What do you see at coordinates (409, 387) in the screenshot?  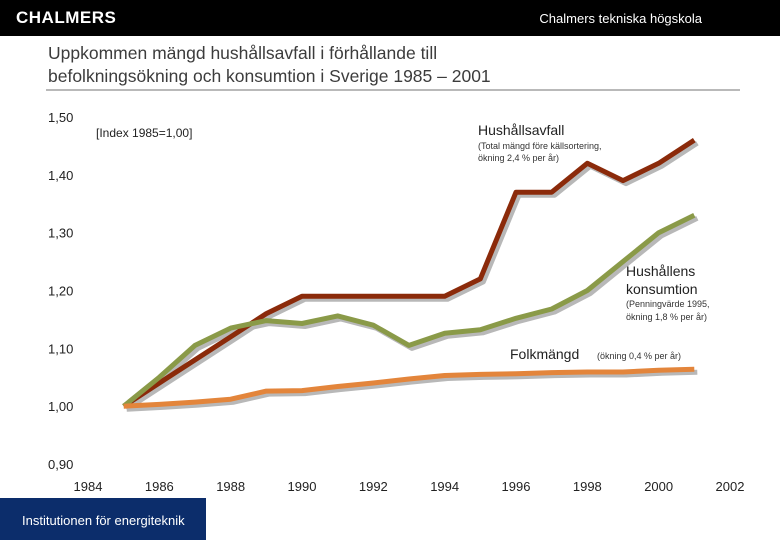 I see `series-line-population` at bounding box center [409, 387].